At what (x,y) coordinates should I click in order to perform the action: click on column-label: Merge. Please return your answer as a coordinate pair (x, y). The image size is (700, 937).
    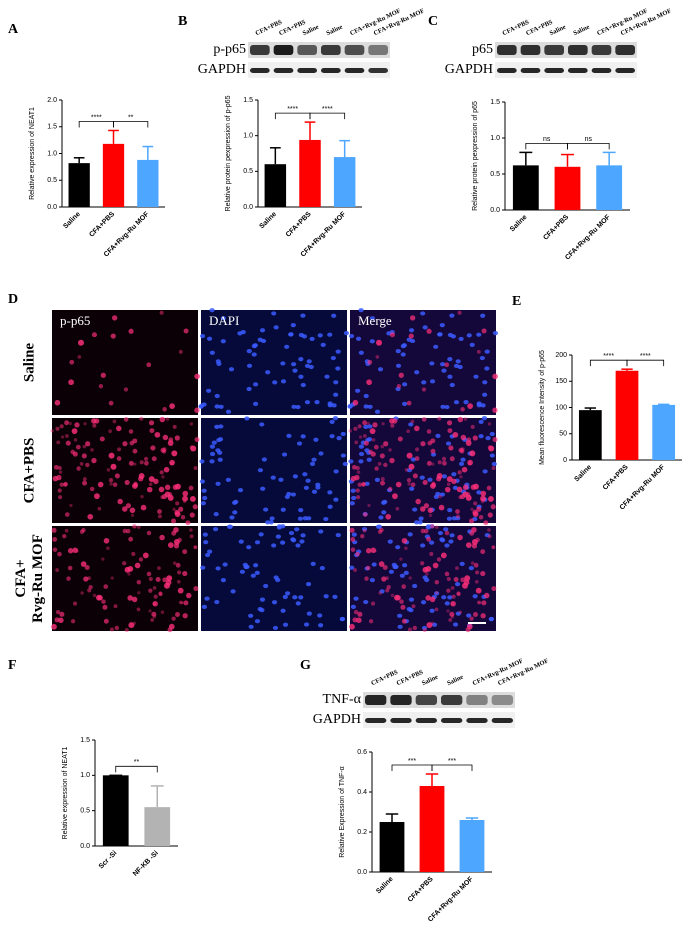
    Looking at the image, I should click on (375, 320).